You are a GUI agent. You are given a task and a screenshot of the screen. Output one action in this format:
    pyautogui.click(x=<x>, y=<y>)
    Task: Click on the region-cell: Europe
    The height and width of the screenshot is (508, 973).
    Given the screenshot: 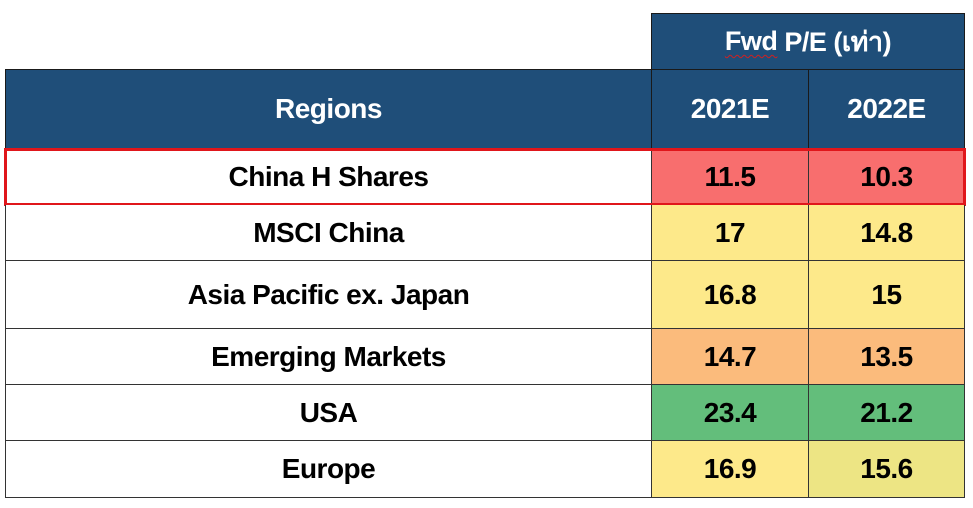 What is the action you would take?
    pyautogui.click(x=328, y=469)
    